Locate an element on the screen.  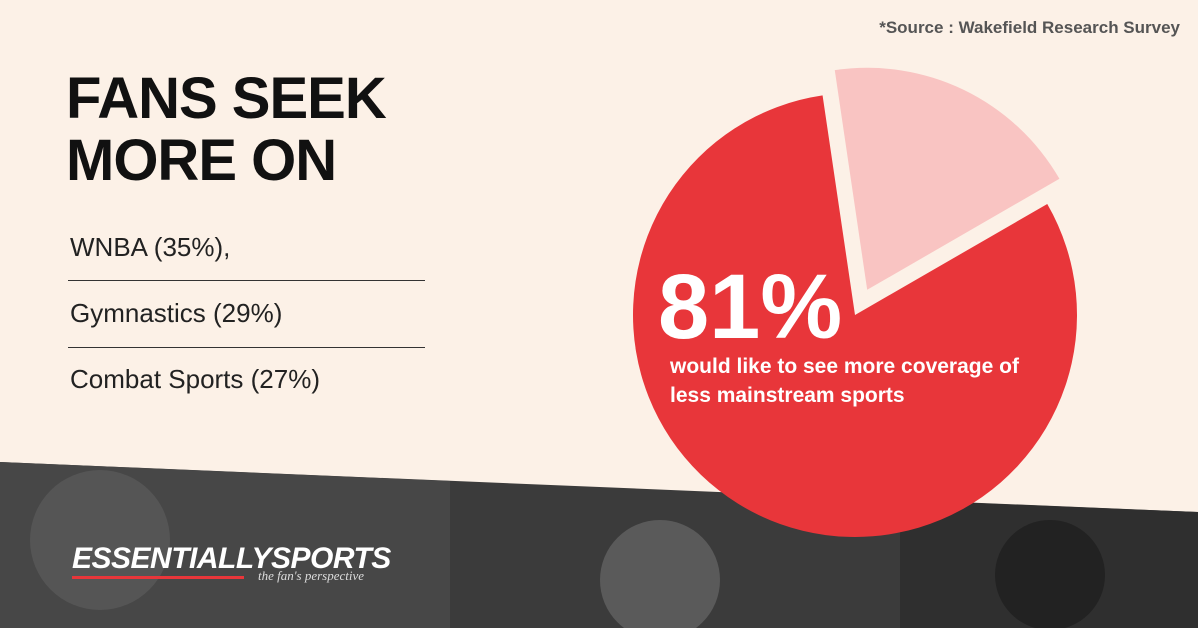
tagline: the fan's perspective is located at coordinates (311, 575).